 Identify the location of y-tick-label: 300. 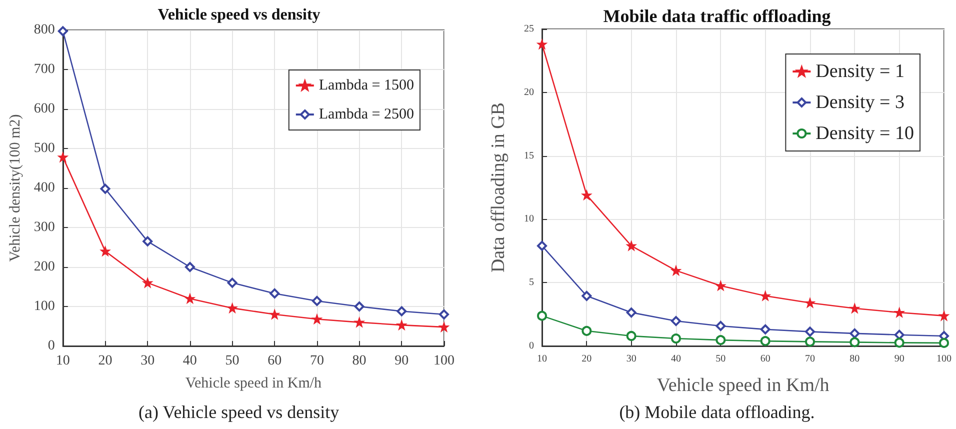
(44, 227).